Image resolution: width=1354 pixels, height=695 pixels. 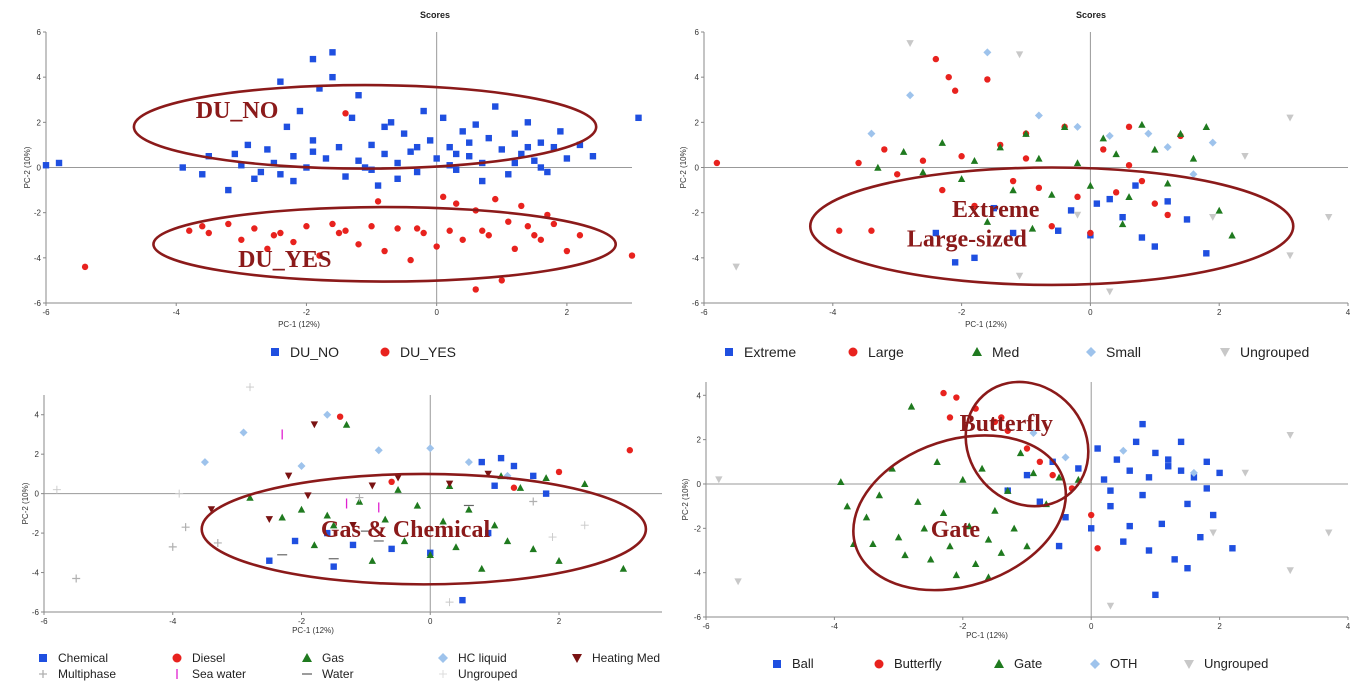 I want to click on series-ungrouped, so click(x=1024, y=521).